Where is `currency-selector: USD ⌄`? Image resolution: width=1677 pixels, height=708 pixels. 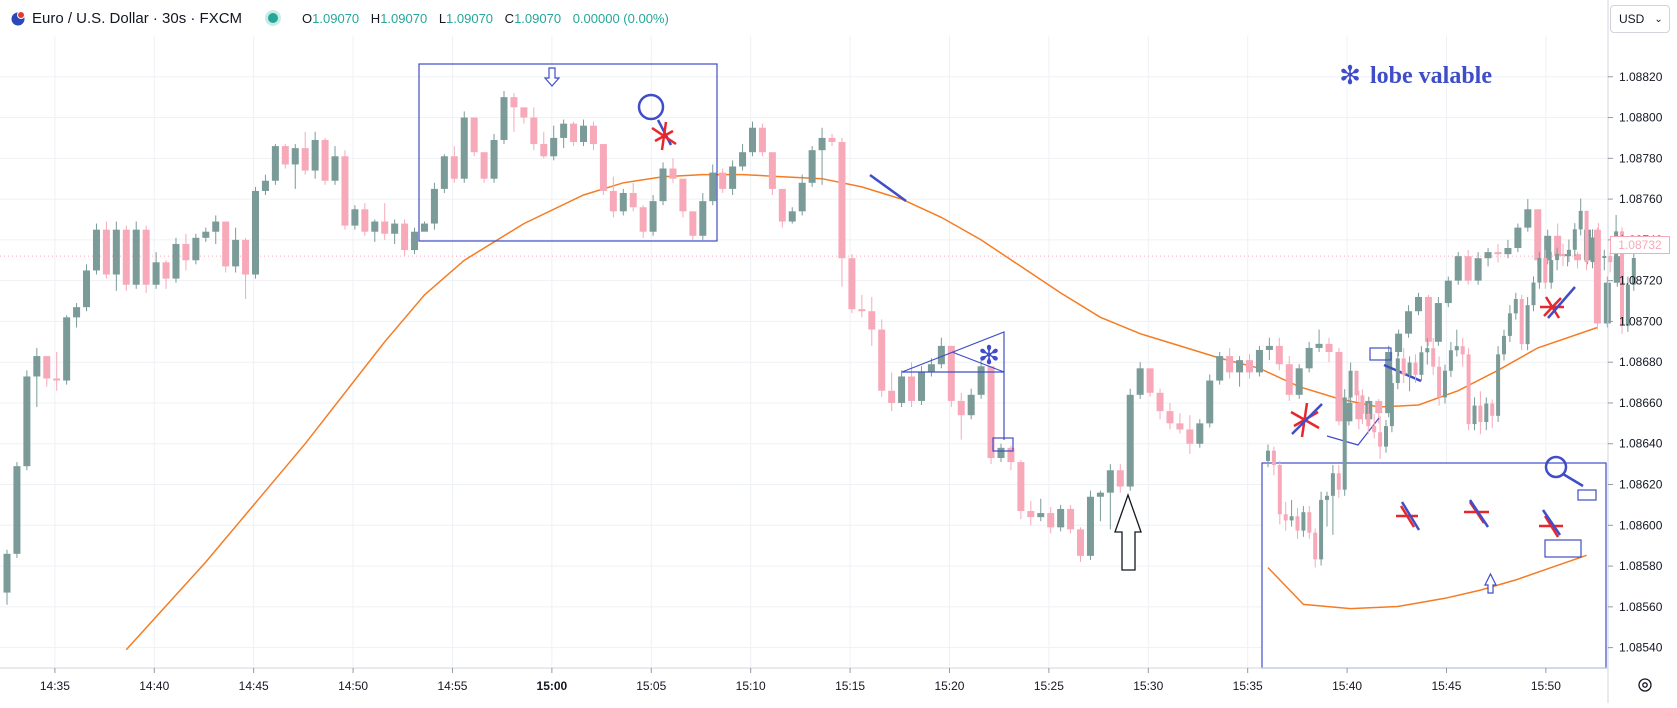 currency-selector: USD ⌄ is located at coordinates (1640, 19).